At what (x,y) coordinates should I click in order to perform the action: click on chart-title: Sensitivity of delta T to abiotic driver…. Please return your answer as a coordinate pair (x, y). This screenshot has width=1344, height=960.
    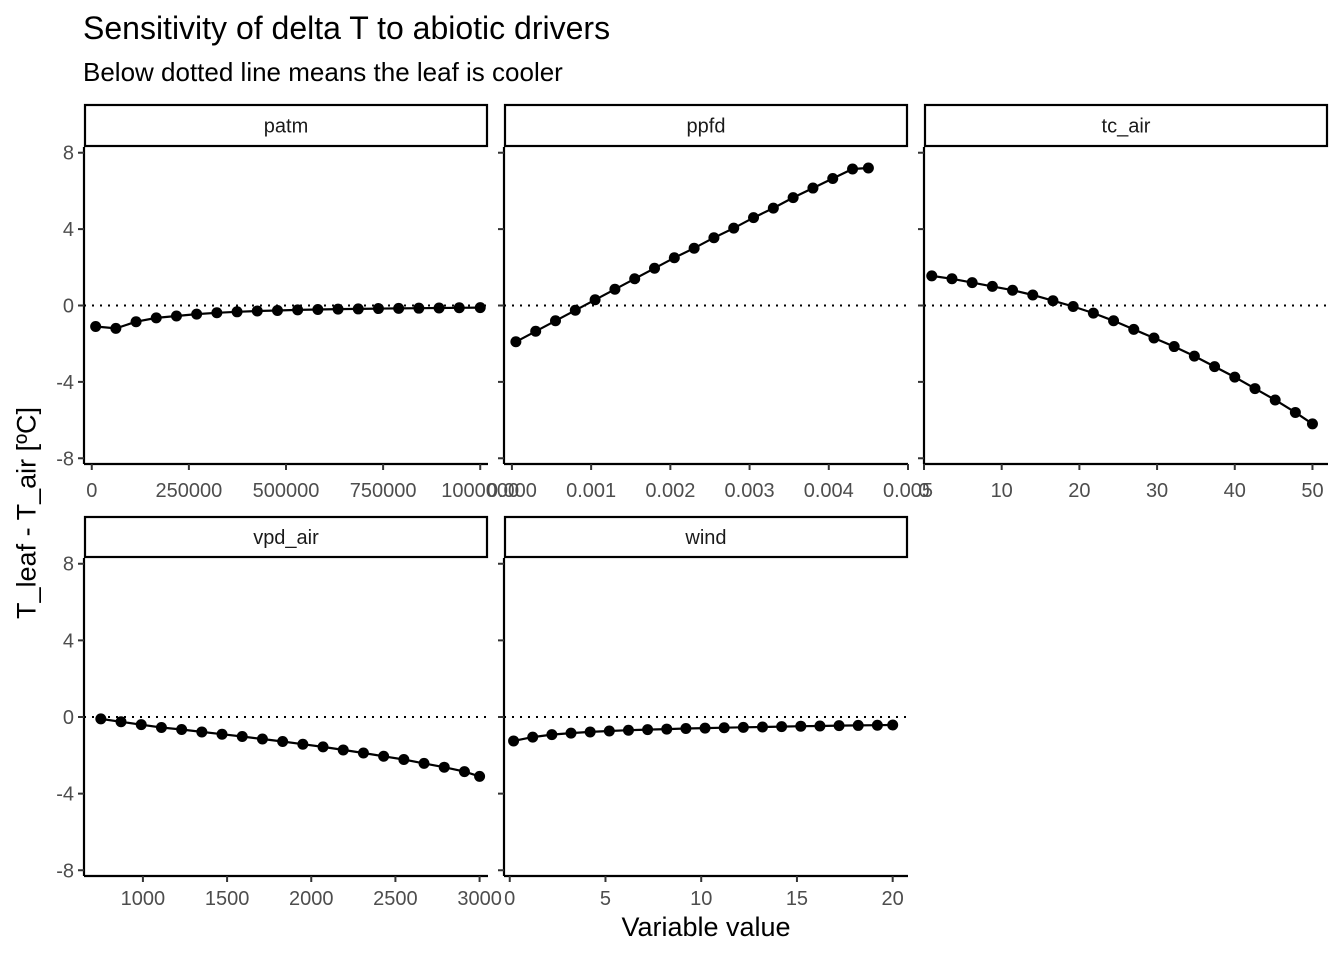
    Looking at the image, I should click on (347, 28).